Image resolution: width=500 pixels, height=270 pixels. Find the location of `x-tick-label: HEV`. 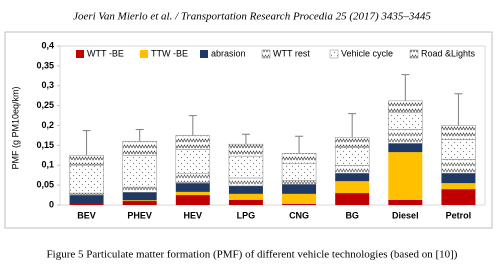

x-tick-label: HEV is located at coordinates (193, 215).